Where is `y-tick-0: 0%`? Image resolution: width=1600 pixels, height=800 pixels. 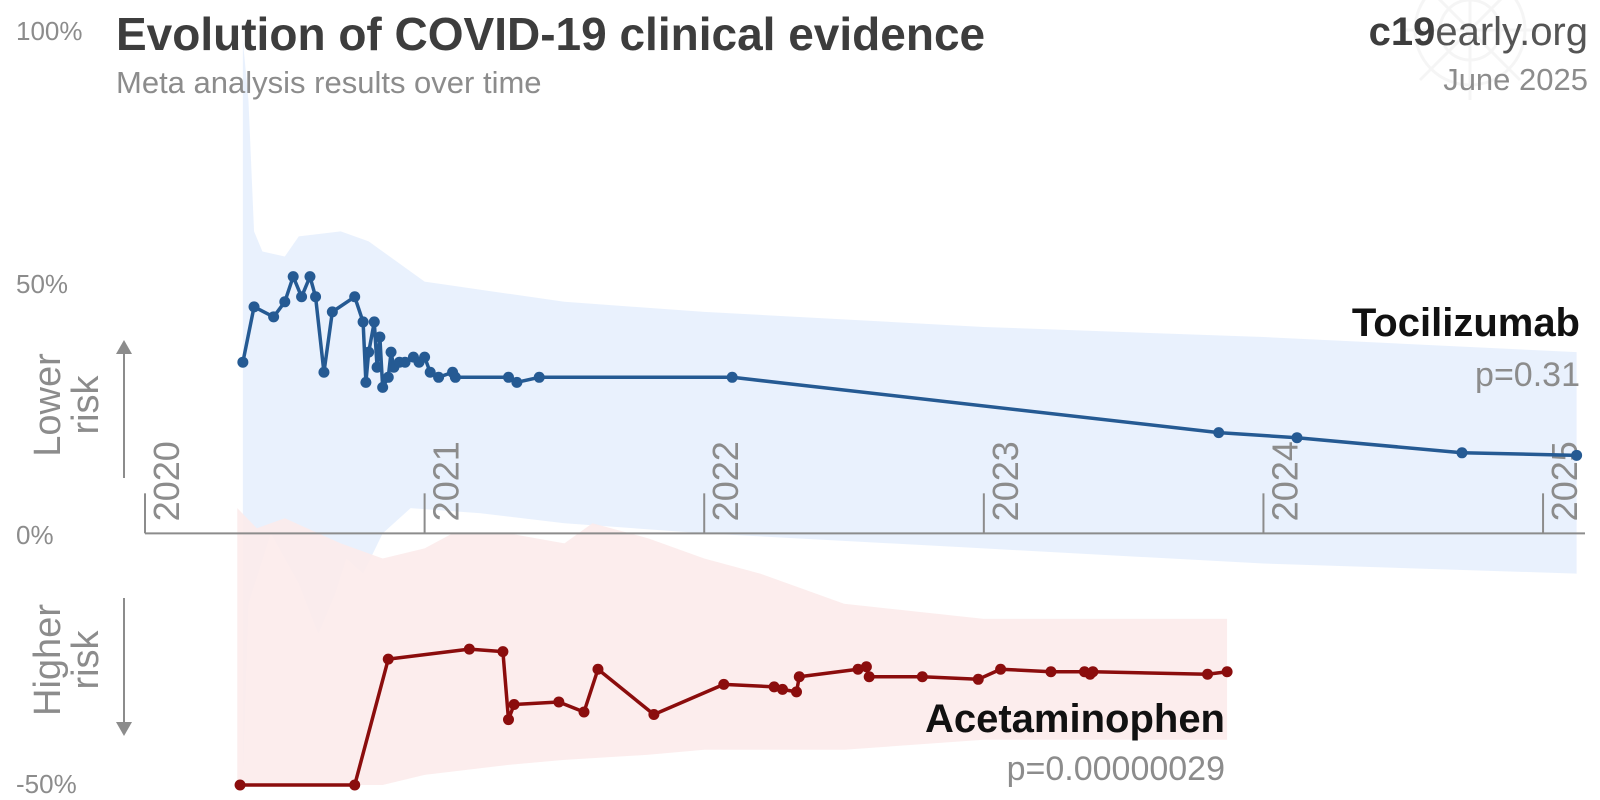
y-tick-0: 0% is located at coordinates (35, 535).